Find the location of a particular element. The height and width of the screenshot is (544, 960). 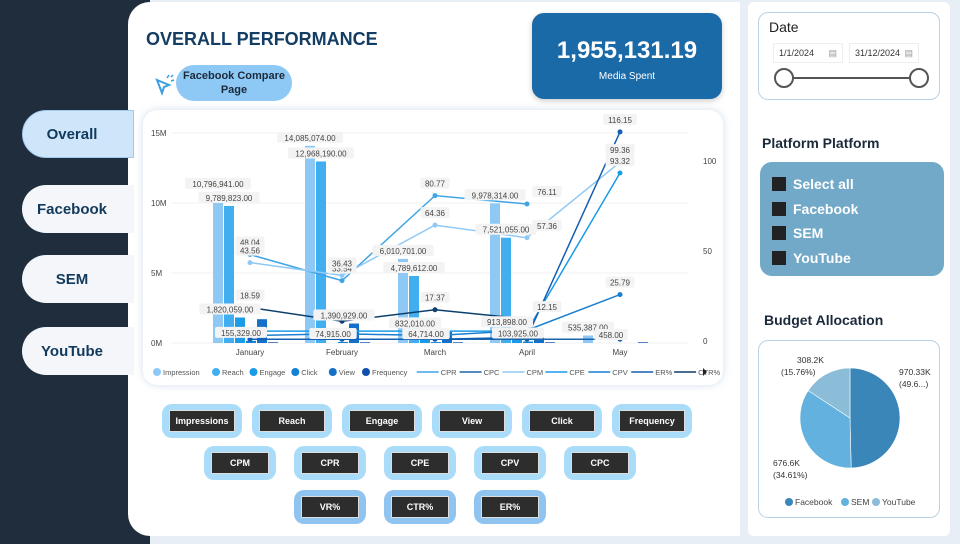

platform-option-youtube: YouTube is located at coordinates (852, 258).